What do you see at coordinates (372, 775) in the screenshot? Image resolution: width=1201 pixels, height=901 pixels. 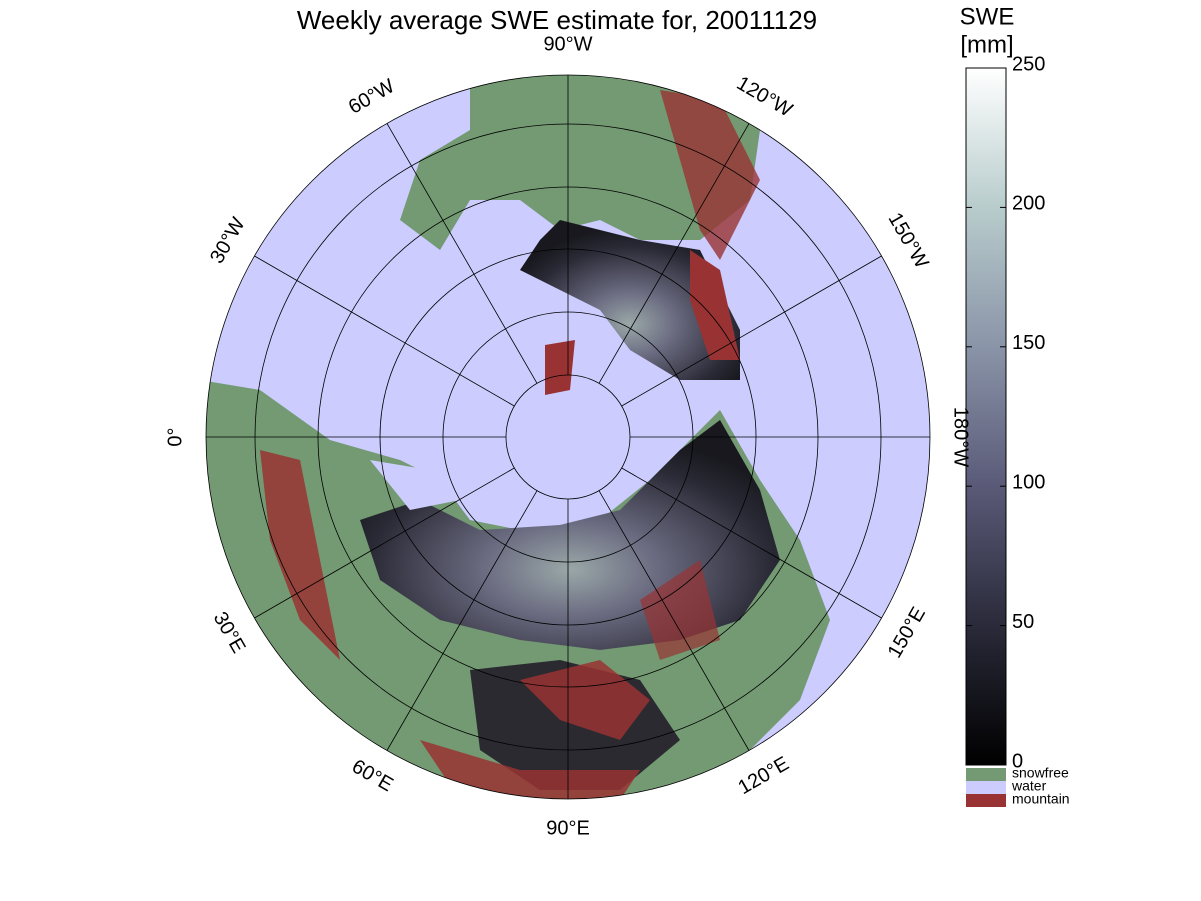 I see `longitude-label: 60°E` at bounding box center [372, 775].